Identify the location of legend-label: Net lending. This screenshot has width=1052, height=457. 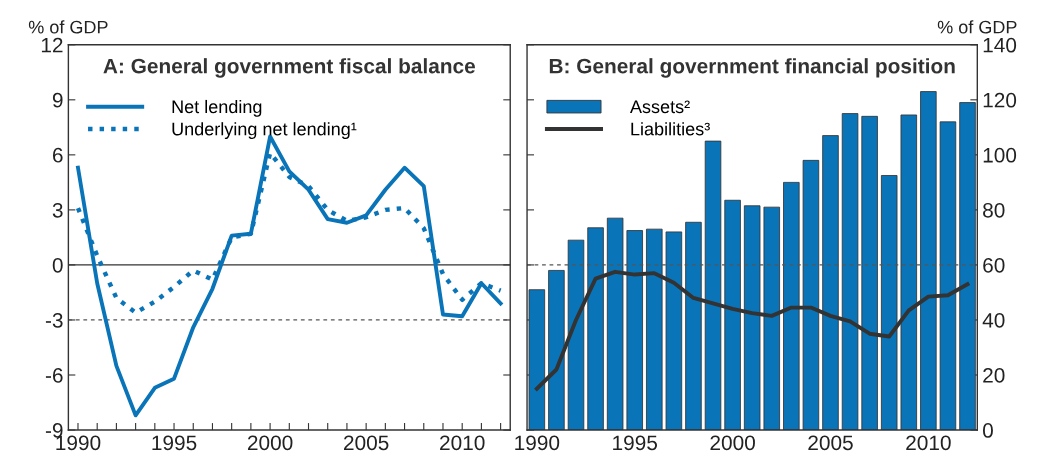
(217, 108).